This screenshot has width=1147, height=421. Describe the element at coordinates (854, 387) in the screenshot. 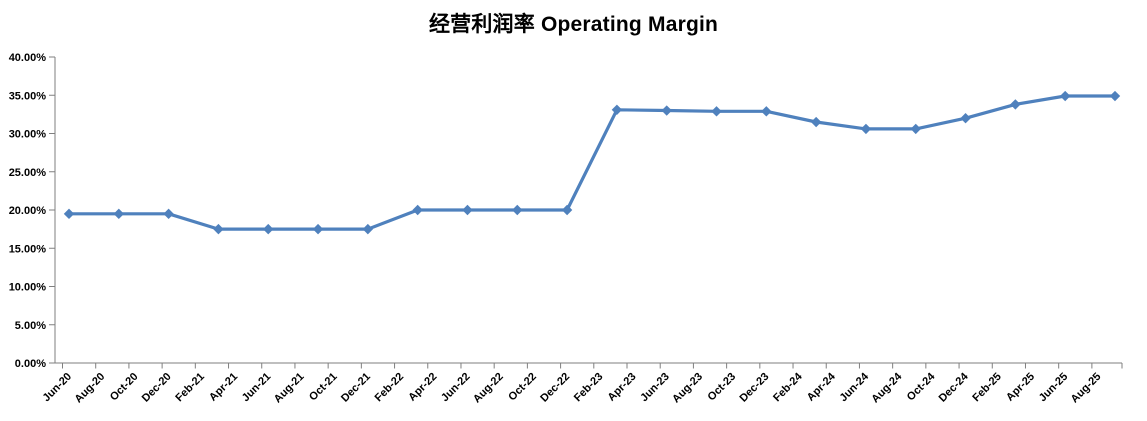

I see `x-tick-label: Jun-24` at that location.